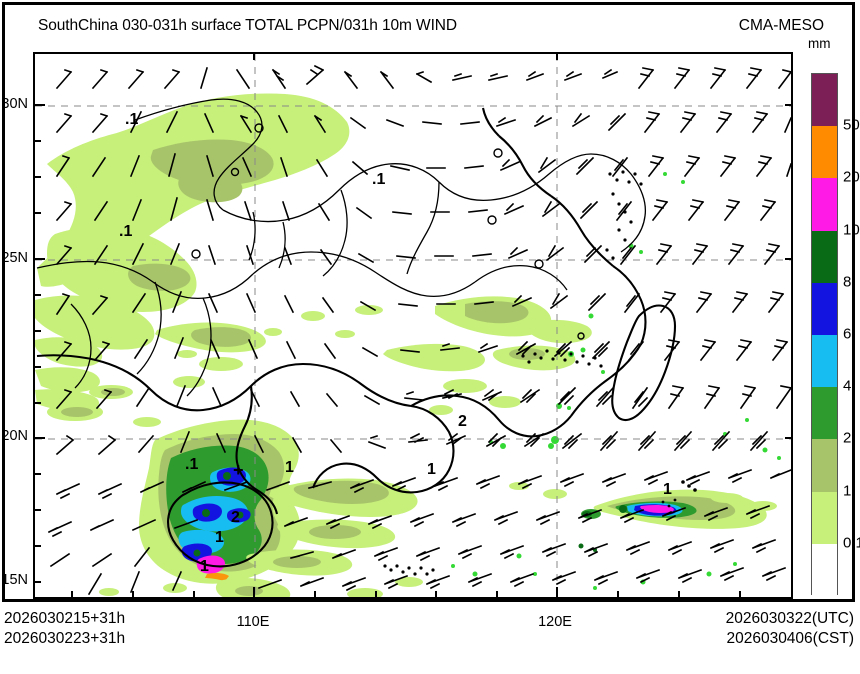 This screenshot has width=860, height=674. Describe the element at coordinates (847, 438) in the screenshot. I see `colorbar-tick-2: 2` at that location.